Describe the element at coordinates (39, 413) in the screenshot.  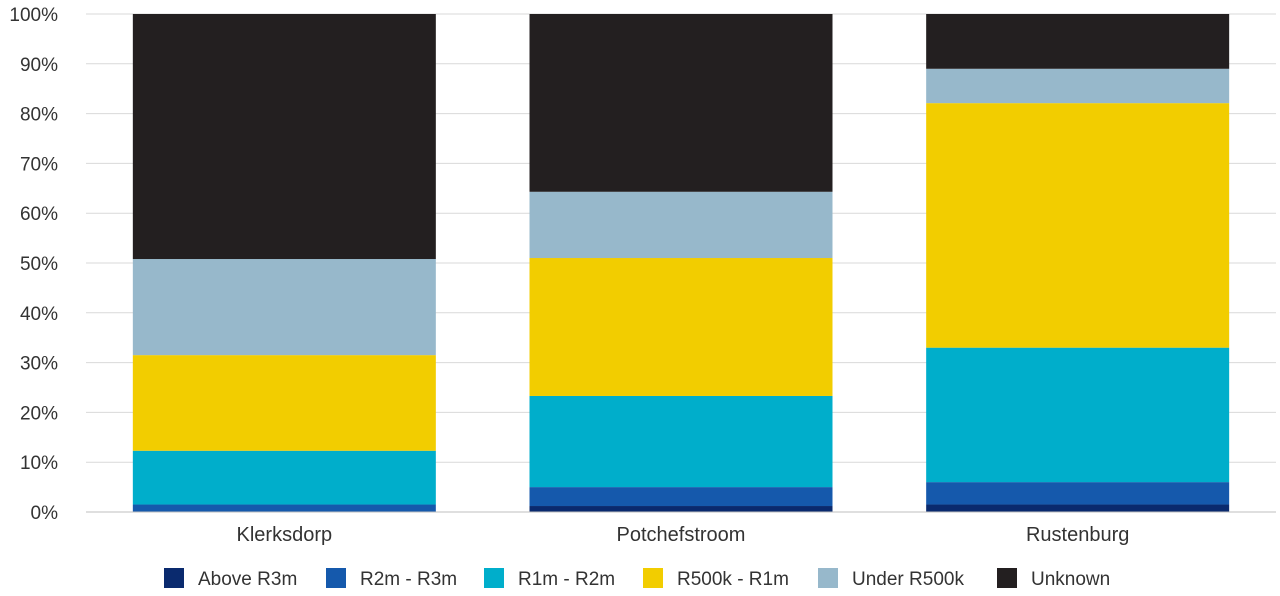
I see `y-tick-label: 20%` at that location.